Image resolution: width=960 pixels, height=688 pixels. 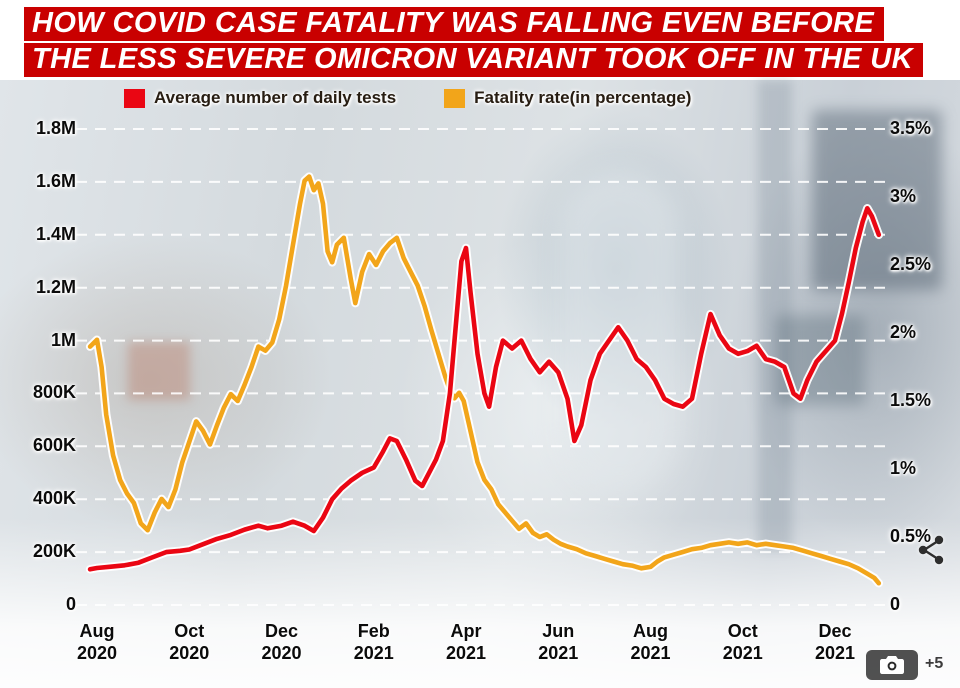 I want to click on y-axis-left-tick: 1.6M, so click(x=55, y=180).